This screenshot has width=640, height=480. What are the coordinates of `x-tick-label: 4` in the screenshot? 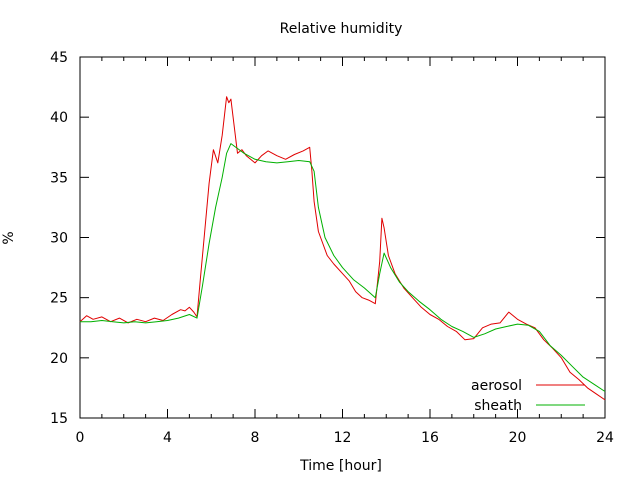 It's located at (167, 438).